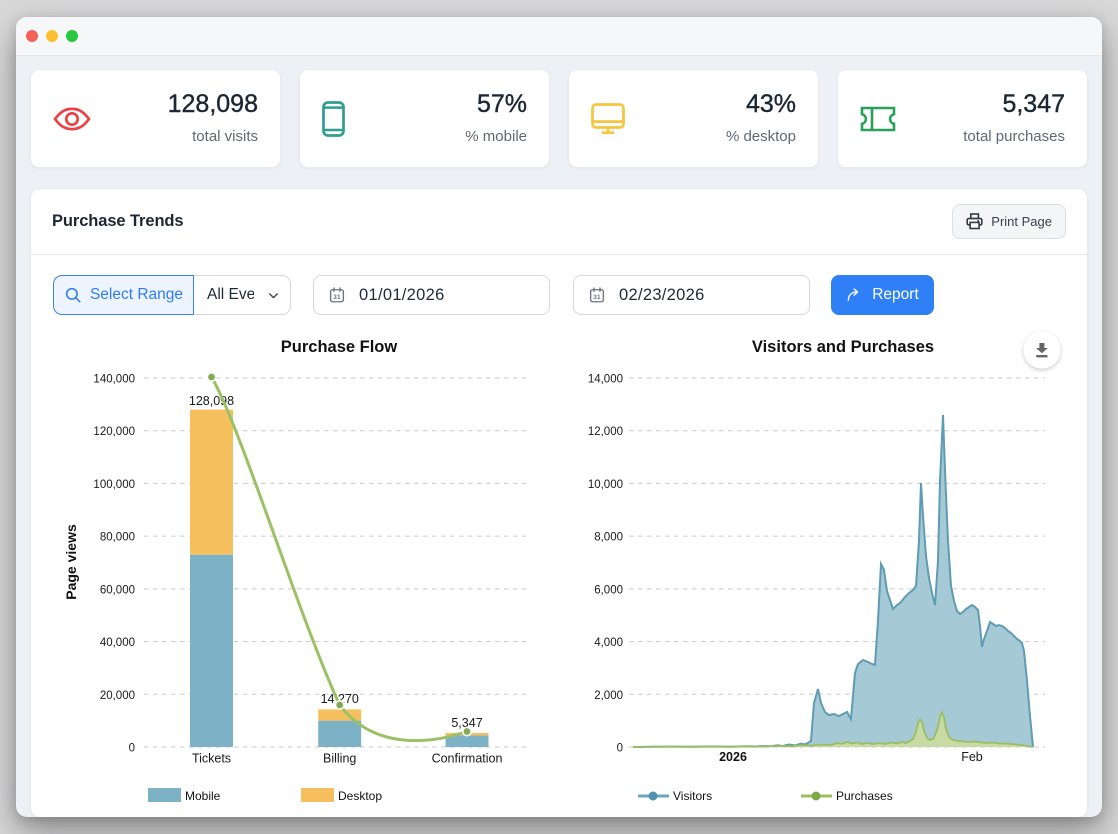 The image size is (1118, 834). What do you see at coordinates (71, 562) in the screenshot?
I see `svg-text: Page views` at bounding box center [71, 562].